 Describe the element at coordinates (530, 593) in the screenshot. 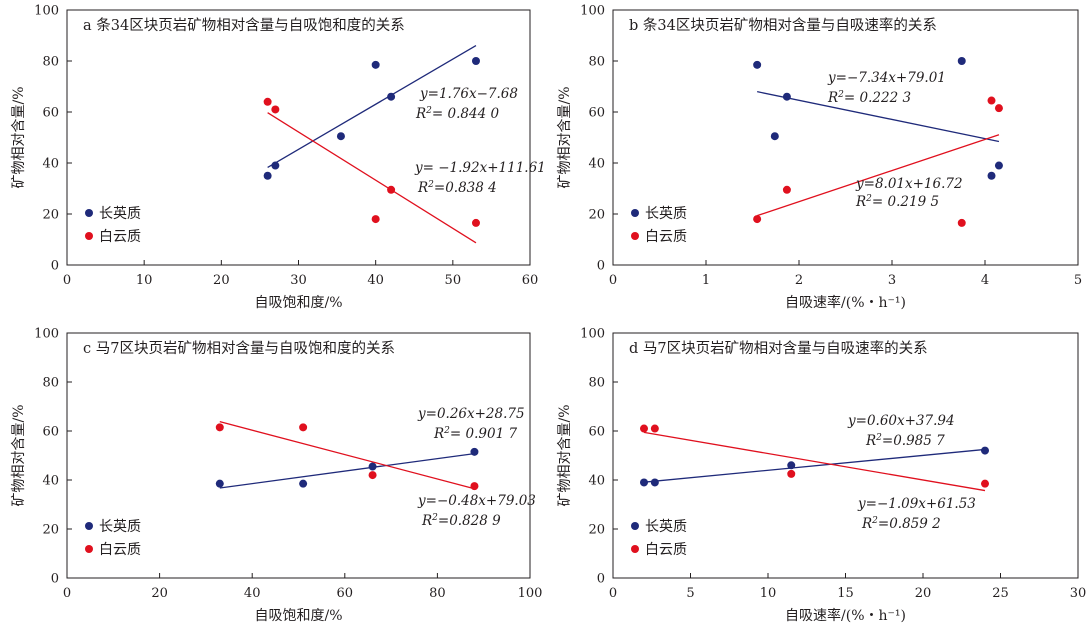

I see `x-tick-label: 100` at that location.